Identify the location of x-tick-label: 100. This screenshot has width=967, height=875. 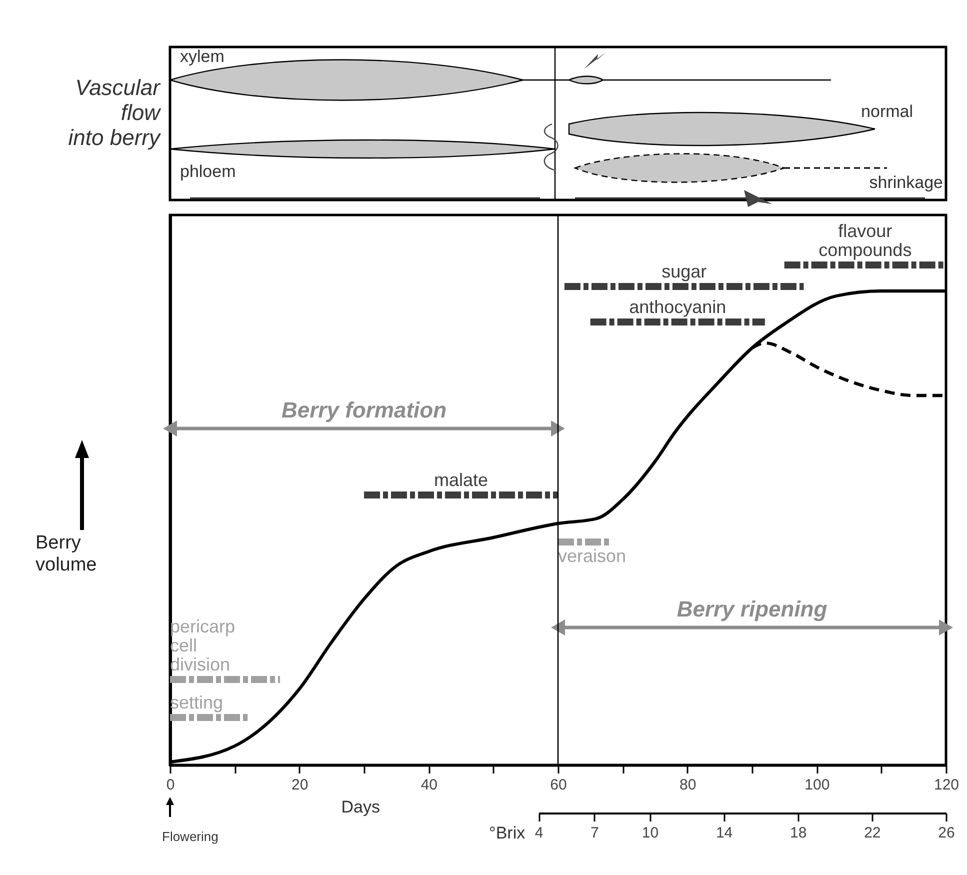
(817, 785).